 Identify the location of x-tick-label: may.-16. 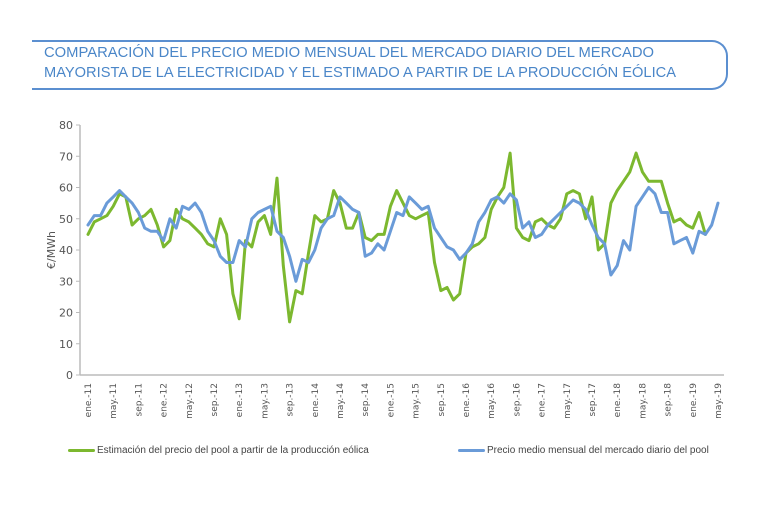
(492, 401).